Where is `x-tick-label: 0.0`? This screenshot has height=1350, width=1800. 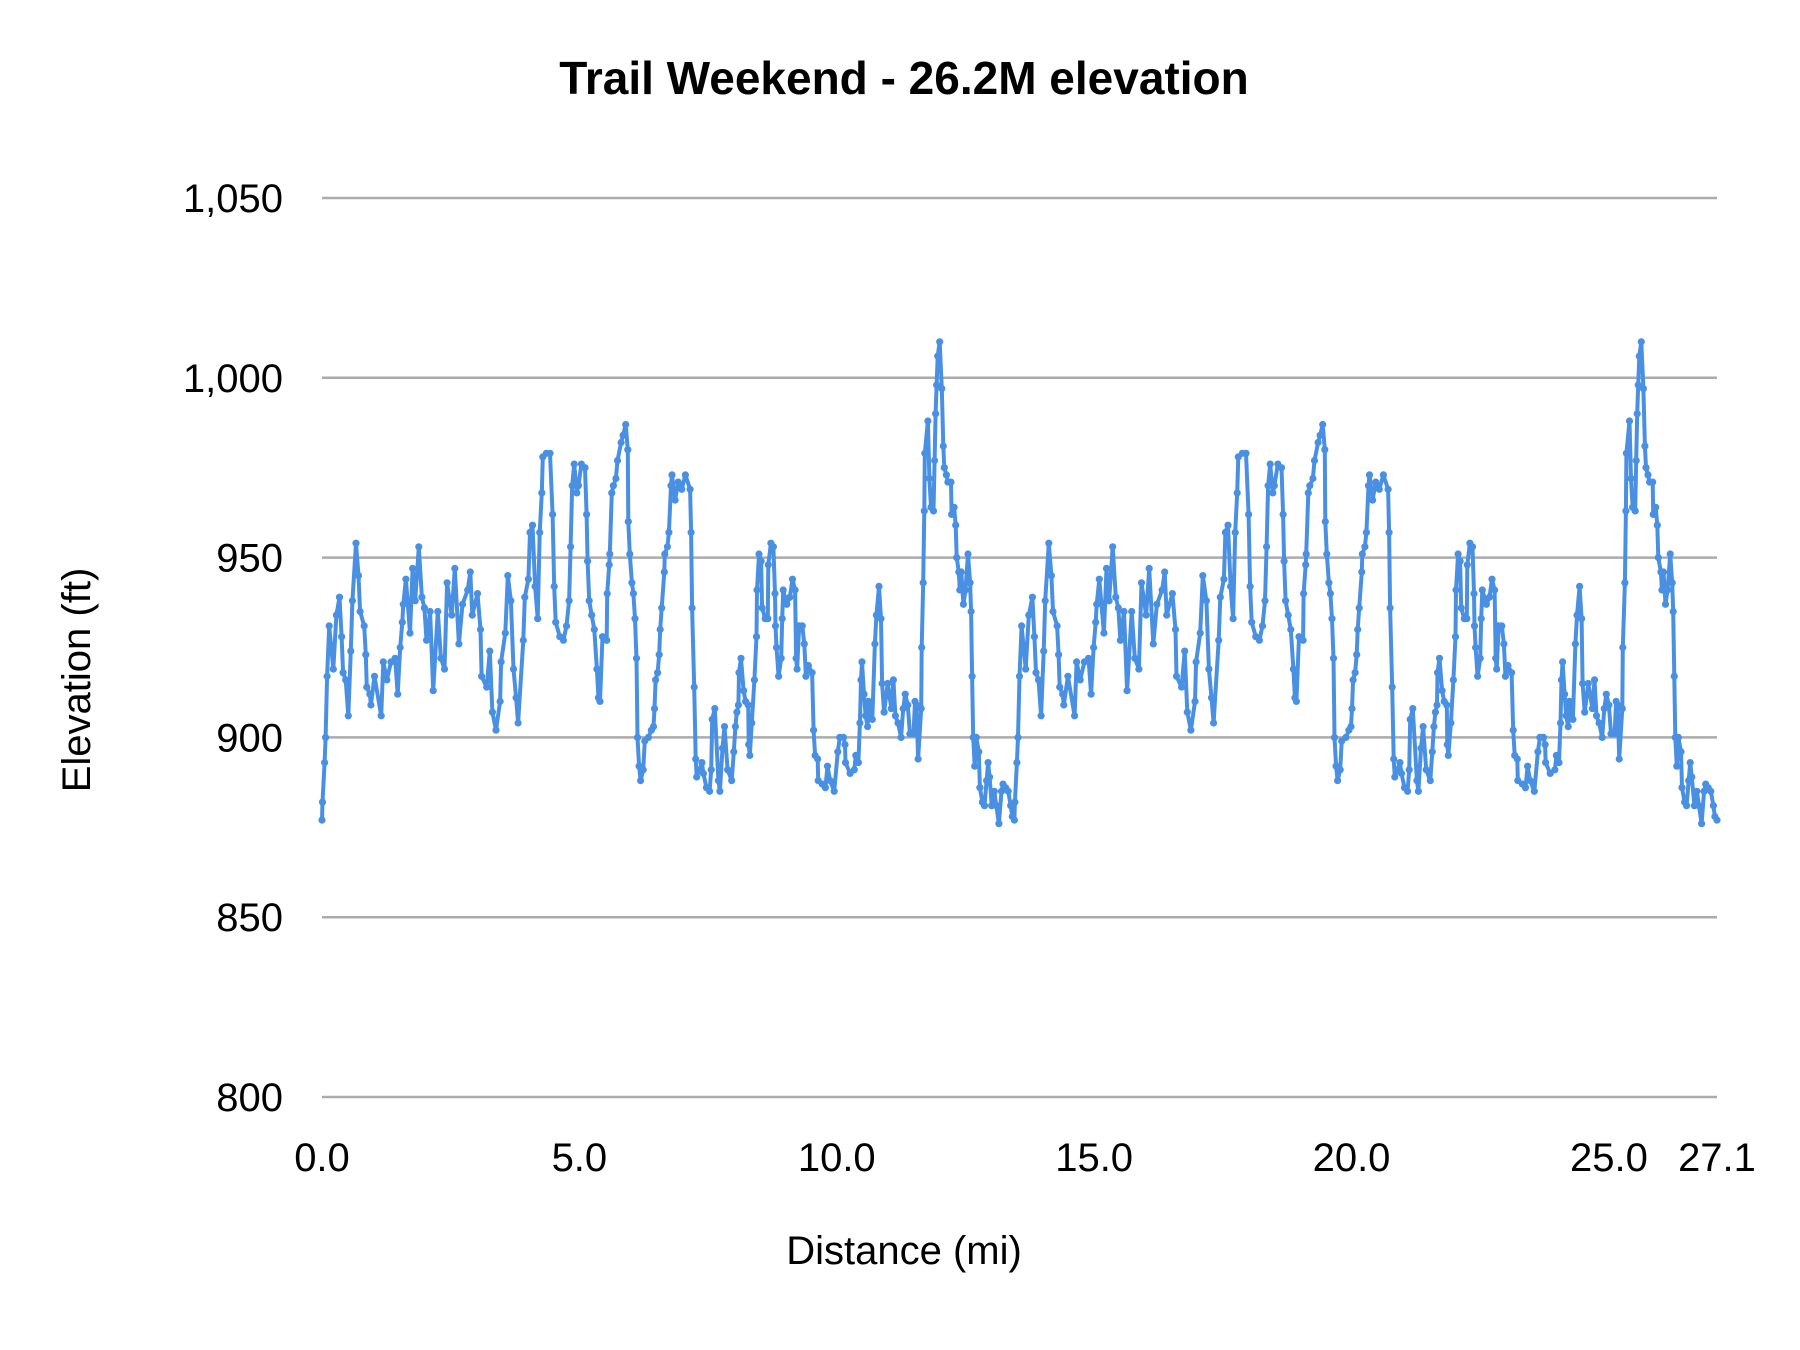 x-tick-label: 0.0 is located at coordinates (322, 1158).